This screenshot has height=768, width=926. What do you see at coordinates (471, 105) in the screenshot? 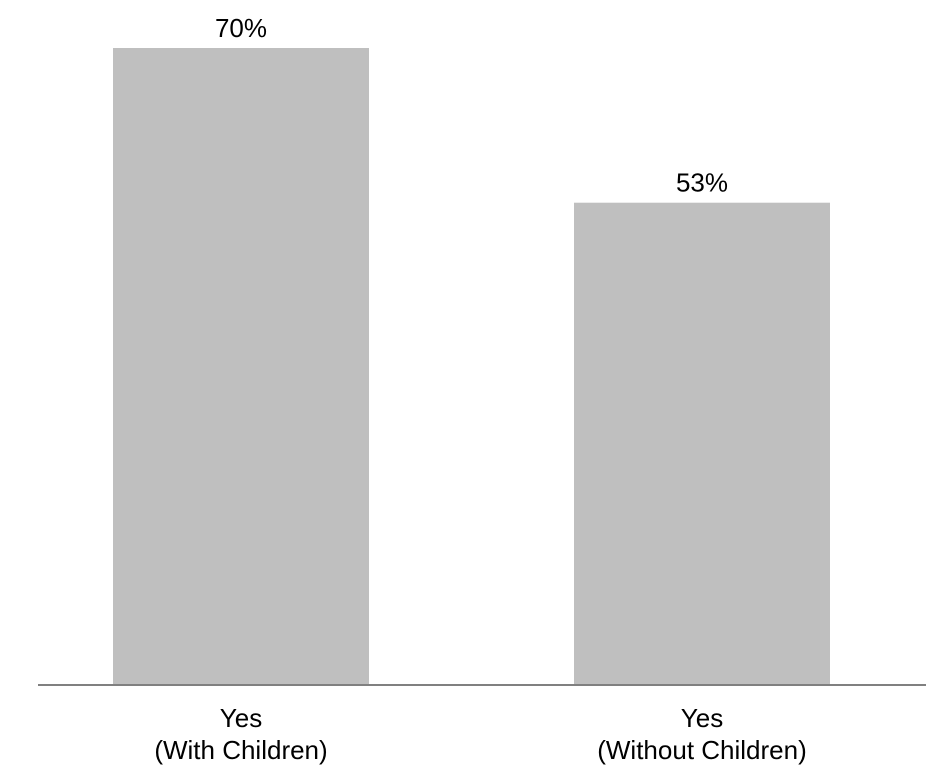
I see `value-labels-group: 70% 53%` at bounding box center [471, 105].